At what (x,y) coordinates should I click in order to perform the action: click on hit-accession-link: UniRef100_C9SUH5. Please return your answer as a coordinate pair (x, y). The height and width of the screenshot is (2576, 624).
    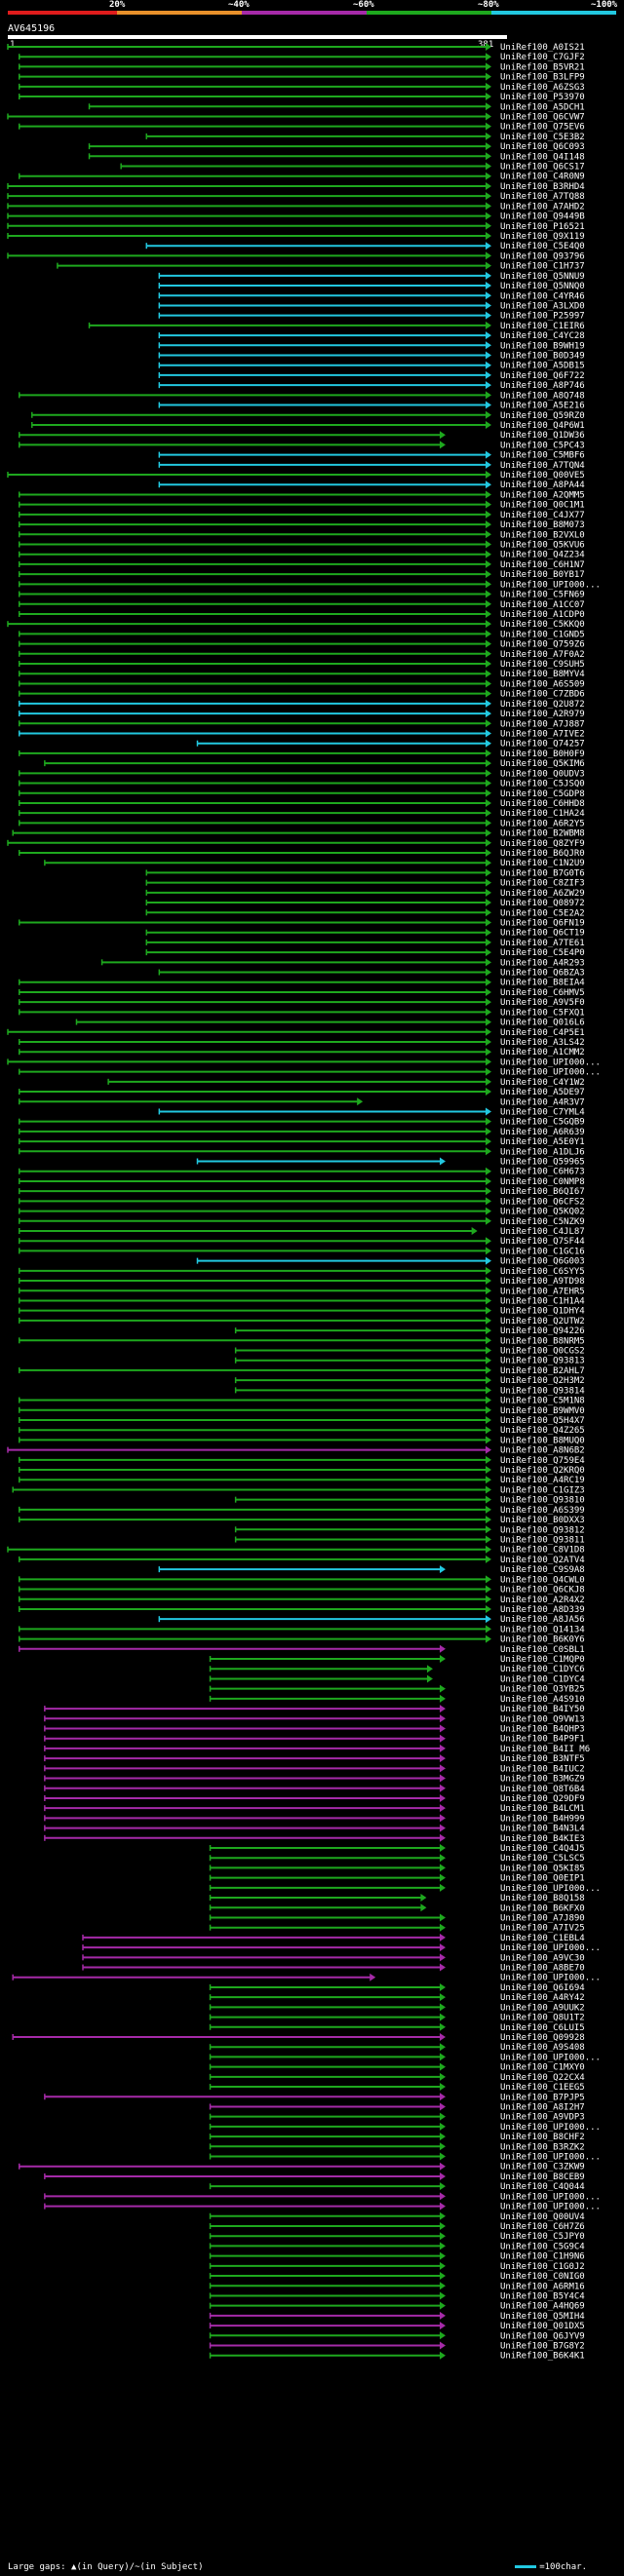
    Looking at the image, I should click on (542, 665).